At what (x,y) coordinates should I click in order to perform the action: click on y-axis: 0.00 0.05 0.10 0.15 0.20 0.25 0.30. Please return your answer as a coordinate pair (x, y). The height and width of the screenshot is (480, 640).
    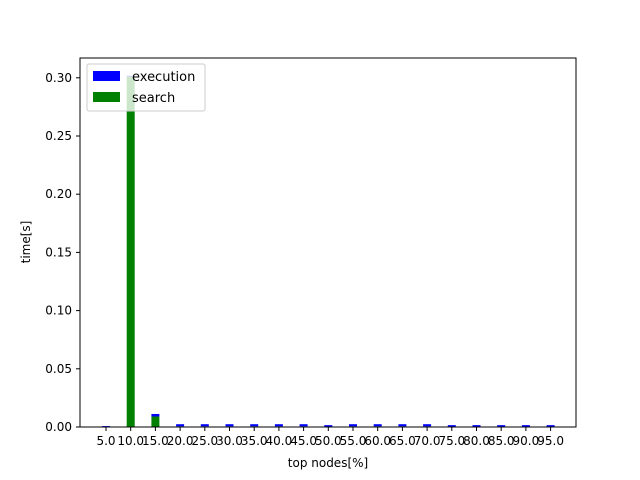
    Looking at the image, I should click on (62, 252).